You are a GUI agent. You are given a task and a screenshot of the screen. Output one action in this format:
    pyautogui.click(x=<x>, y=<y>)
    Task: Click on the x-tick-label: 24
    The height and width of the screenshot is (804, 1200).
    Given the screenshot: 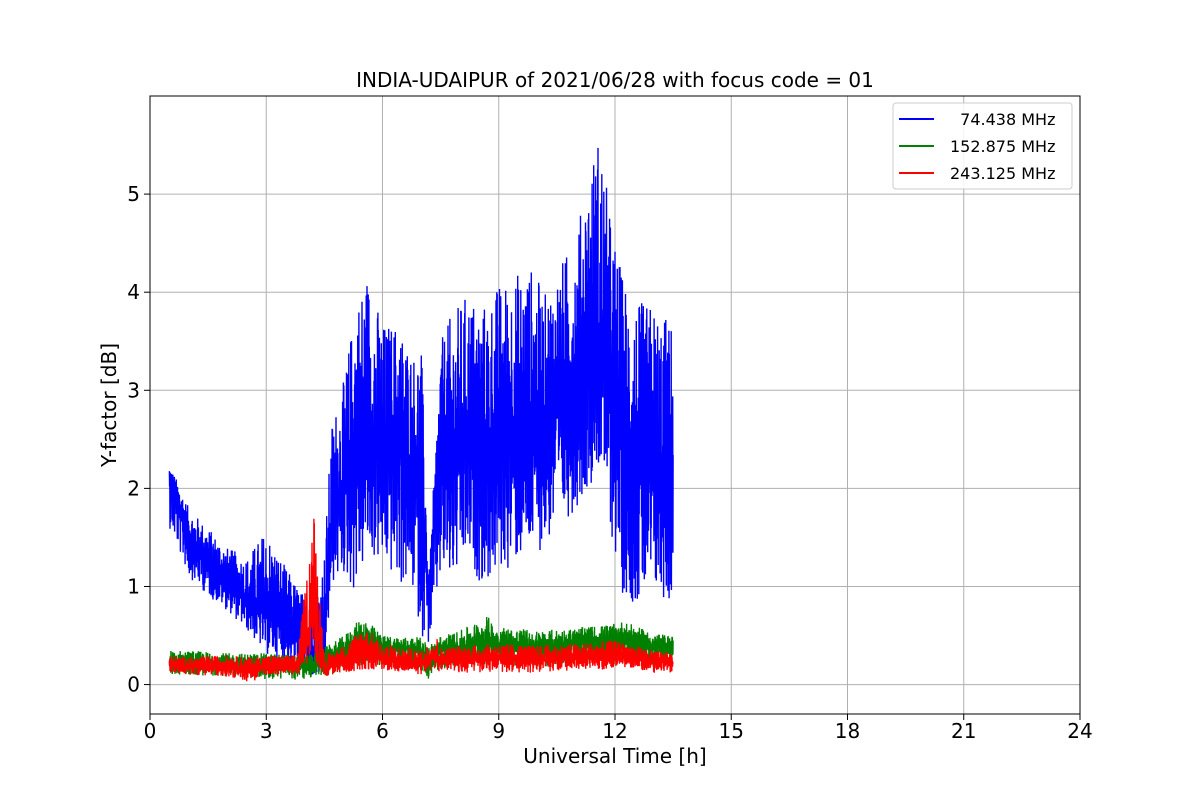 What is the action you would take?
    pyautogui.click(x=1079, y=731)
    